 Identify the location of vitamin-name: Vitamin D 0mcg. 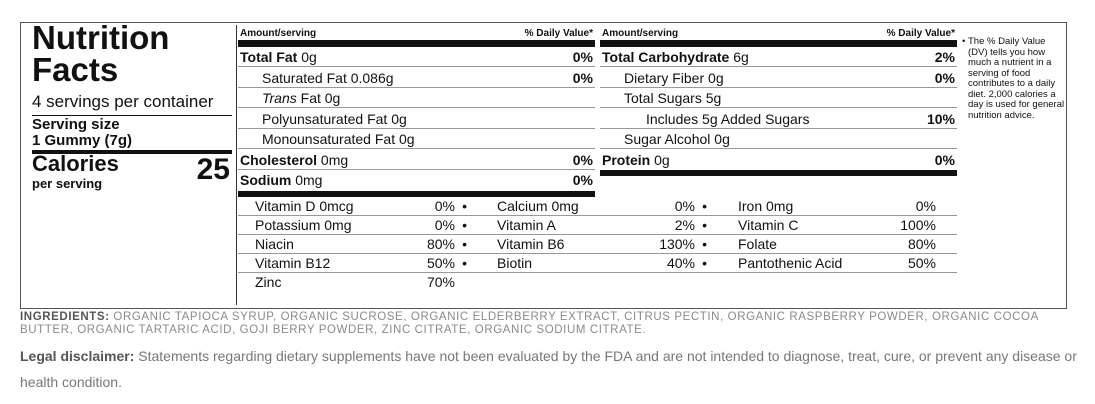
(304, 206).